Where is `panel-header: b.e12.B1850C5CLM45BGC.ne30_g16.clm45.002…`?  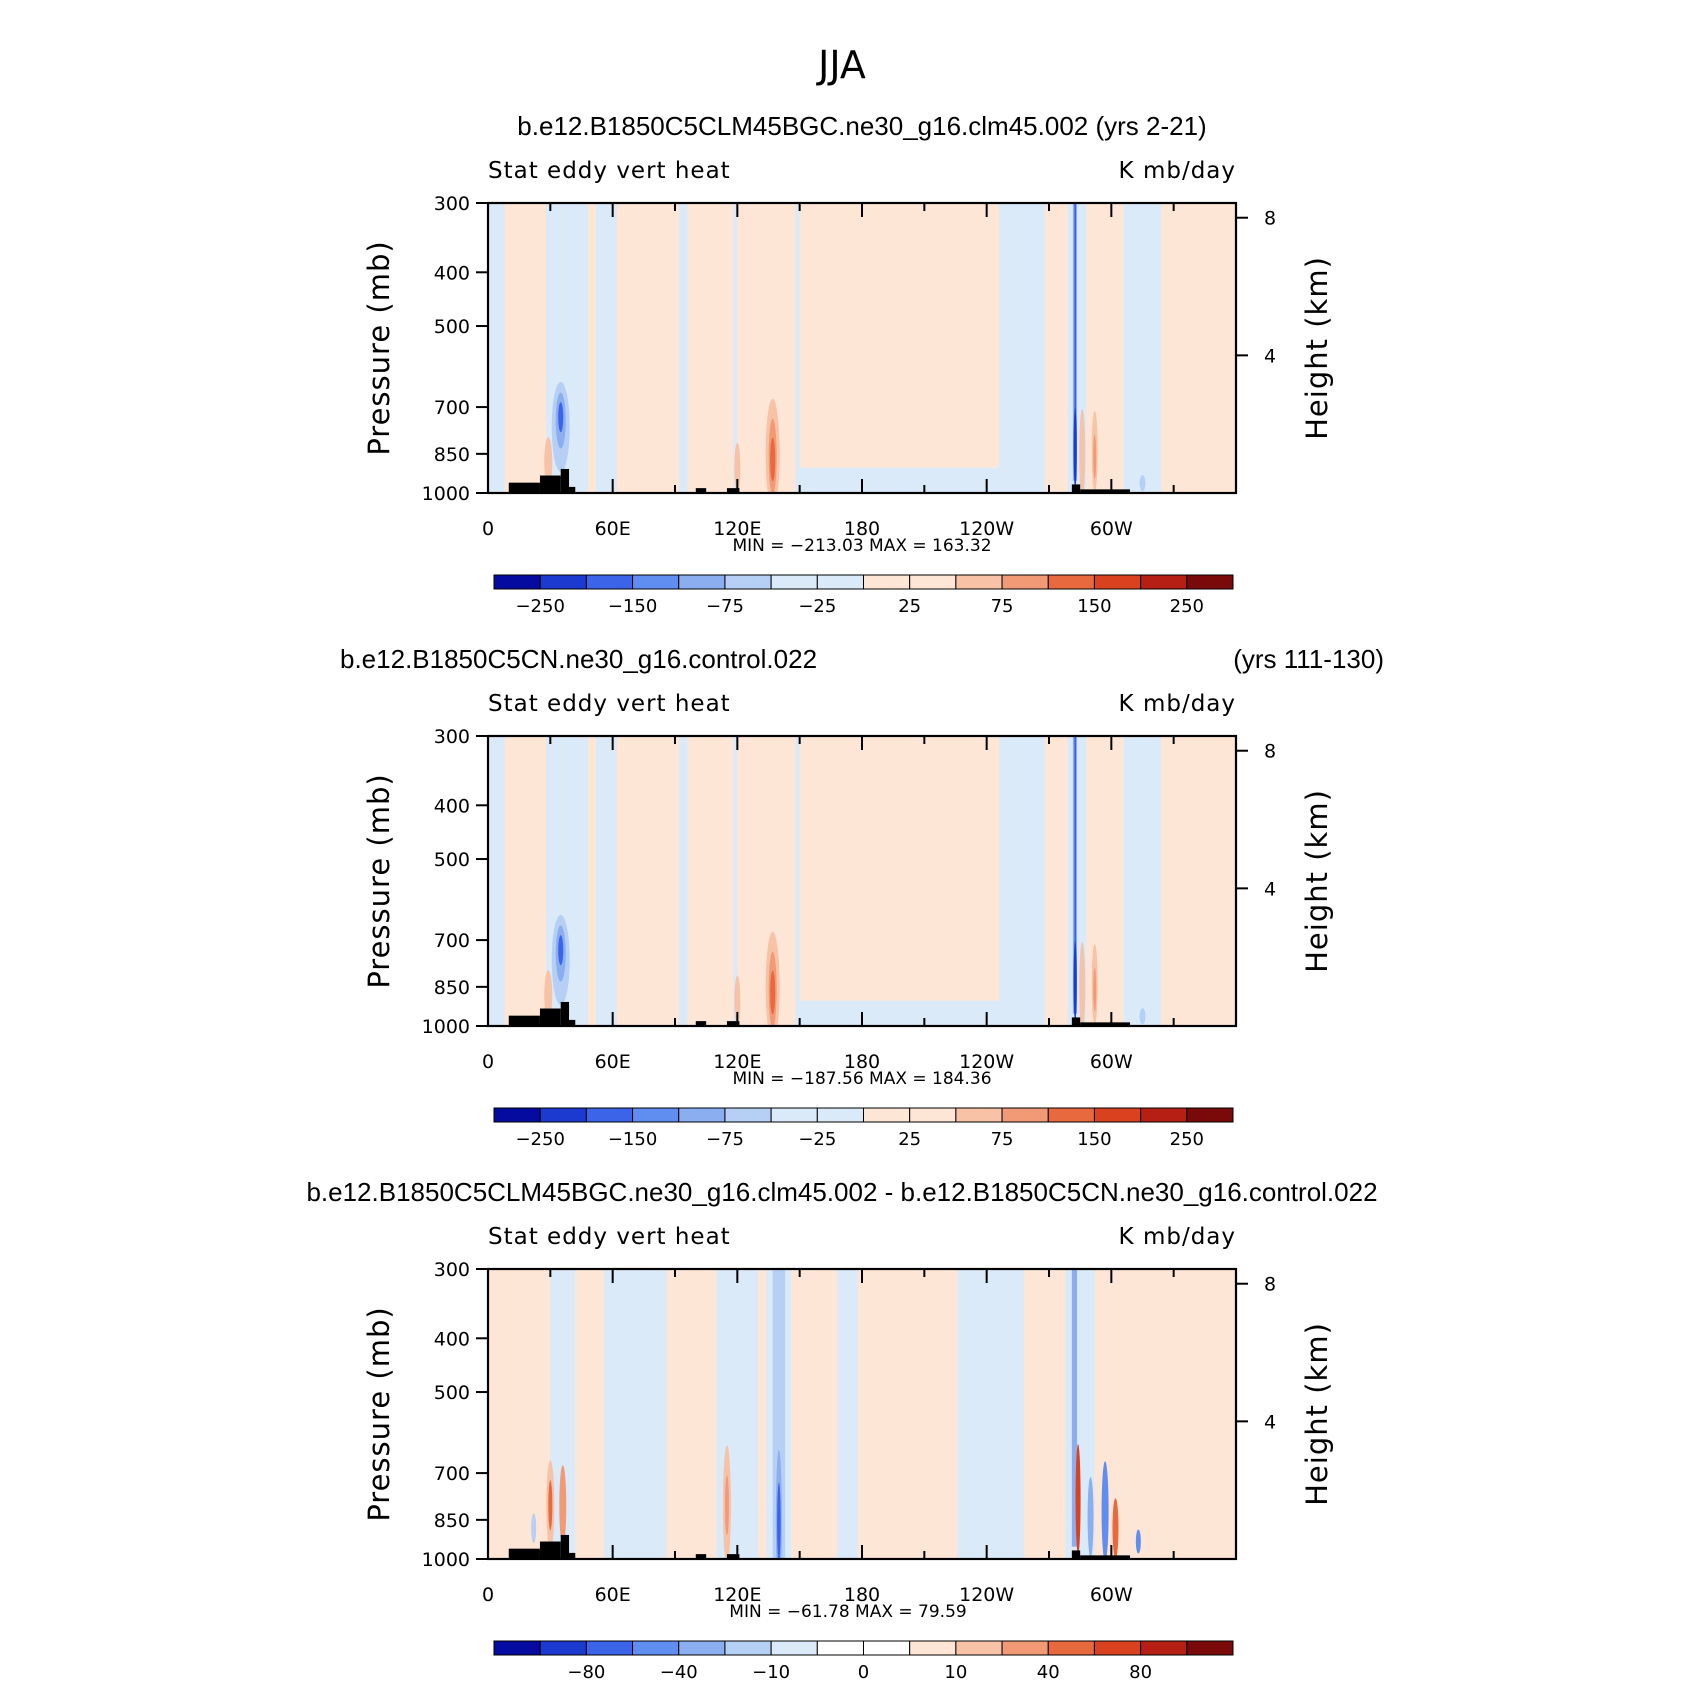 panel-header: b.e12.B1850C5CLM45BGC.ne30_g16.clm45.002… is located at coordinates (861, 126).